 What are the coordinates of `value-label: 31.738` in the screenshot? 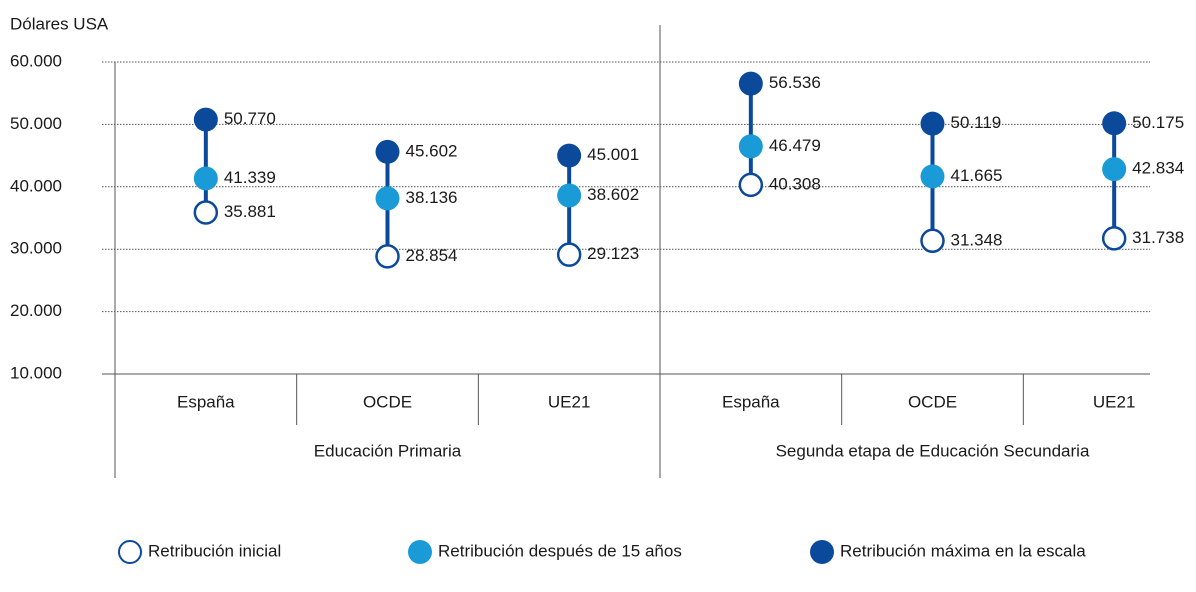 It's located at (1158, 237).